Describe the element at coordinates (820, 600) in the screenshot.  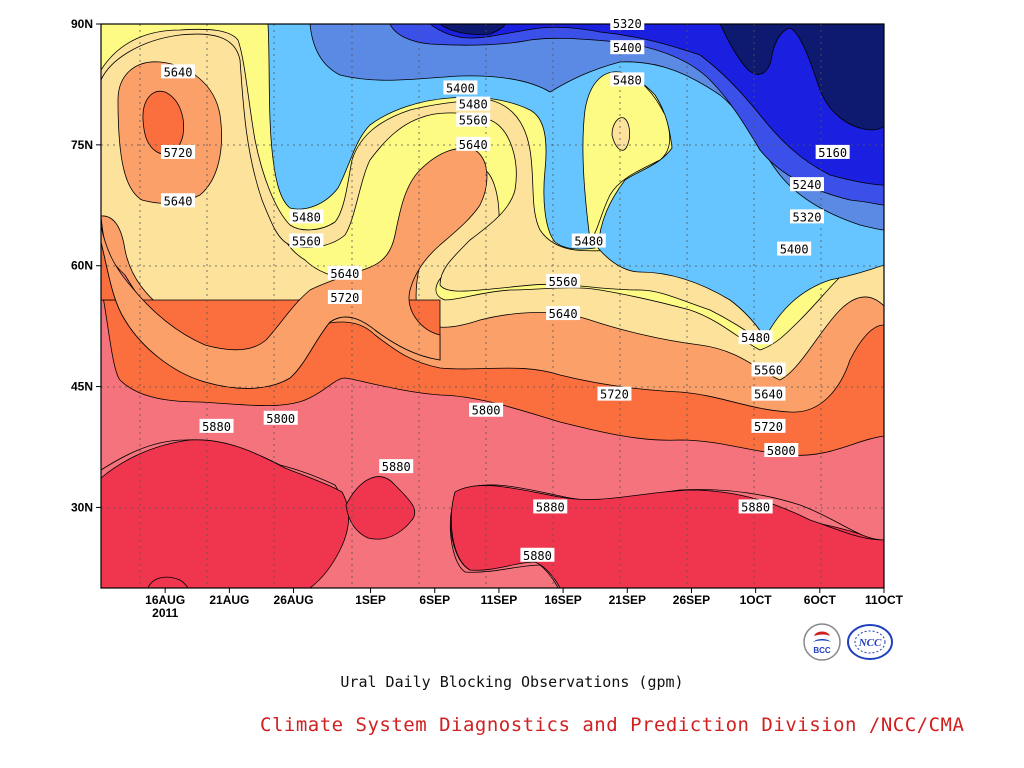
I see `x-tick-label: 6OCT` at that location.